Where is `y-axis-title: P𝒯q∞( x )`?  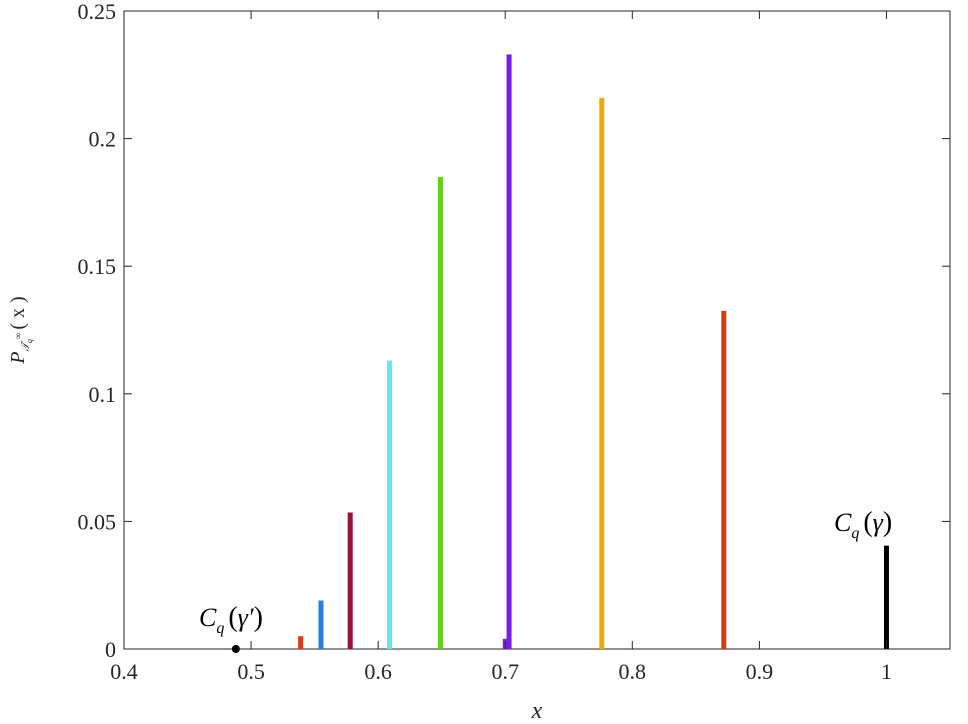 y-axis-title: P𝒯q∞( x ) is located at coordinates (20, 330).